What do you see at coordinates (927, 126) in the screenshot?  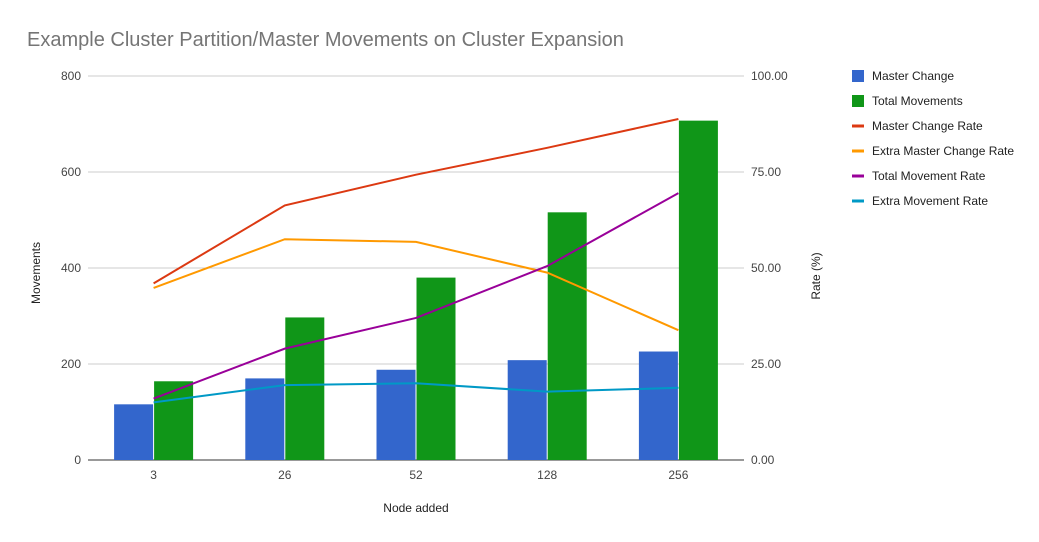 I see `legend-label: Master Change Rate` at bounding box center [927, 126].